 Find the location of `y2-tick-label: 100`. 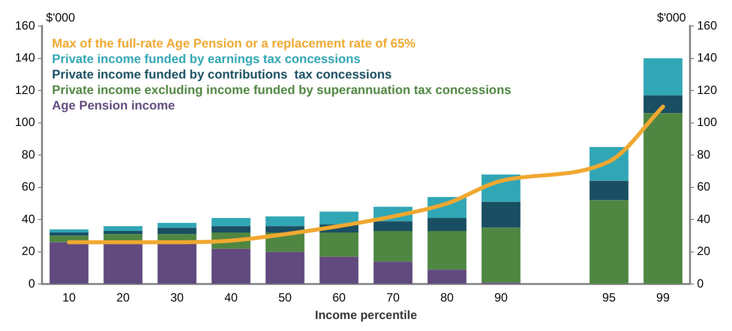

y2-tick-label: 100 is located at coordinates (707, 122).